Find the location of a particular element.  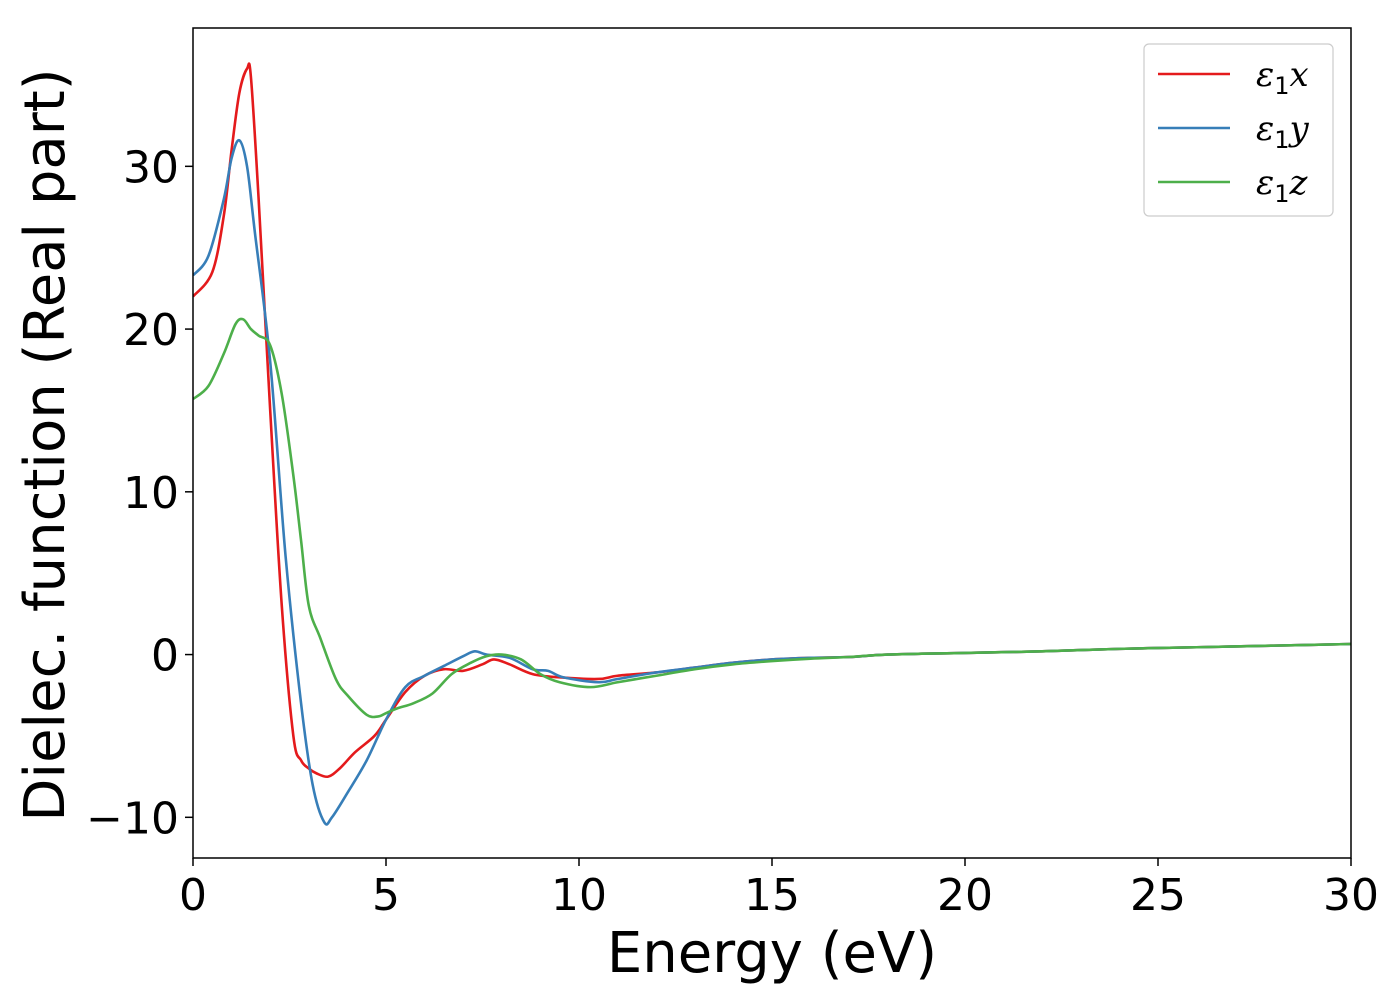

y-axis-ticks: −10 0 10 20 30 is located at coordinates (139, 493).